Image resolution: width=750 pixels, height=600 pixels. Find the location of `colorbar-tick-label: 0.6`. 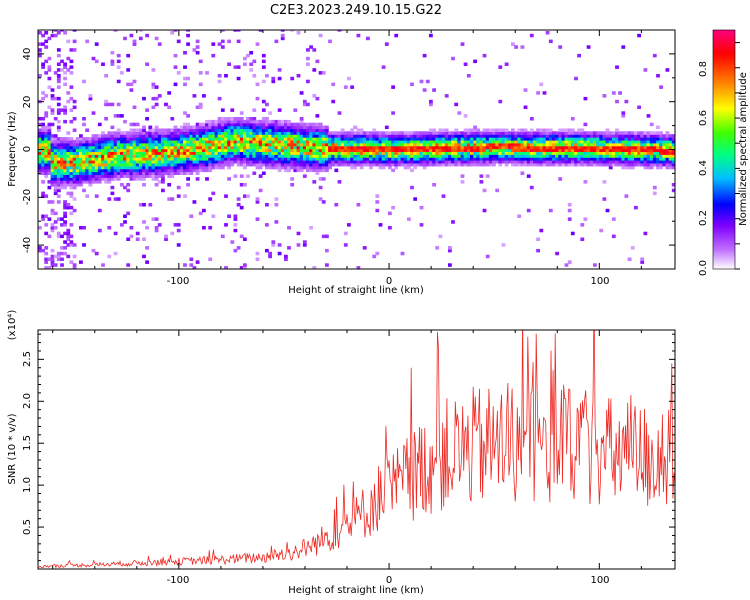

colorbar-tick-label: 0.6 is located at coordinates (703, 118).